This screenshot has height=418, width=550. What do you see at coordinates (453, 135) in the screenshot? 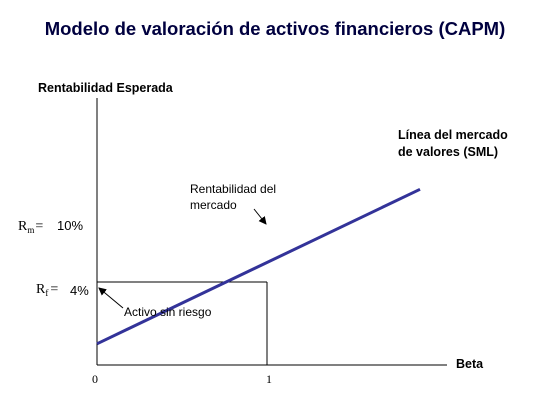
I see `sml-label-line-1: Línea del mercado` at bounding box center [453, 135].